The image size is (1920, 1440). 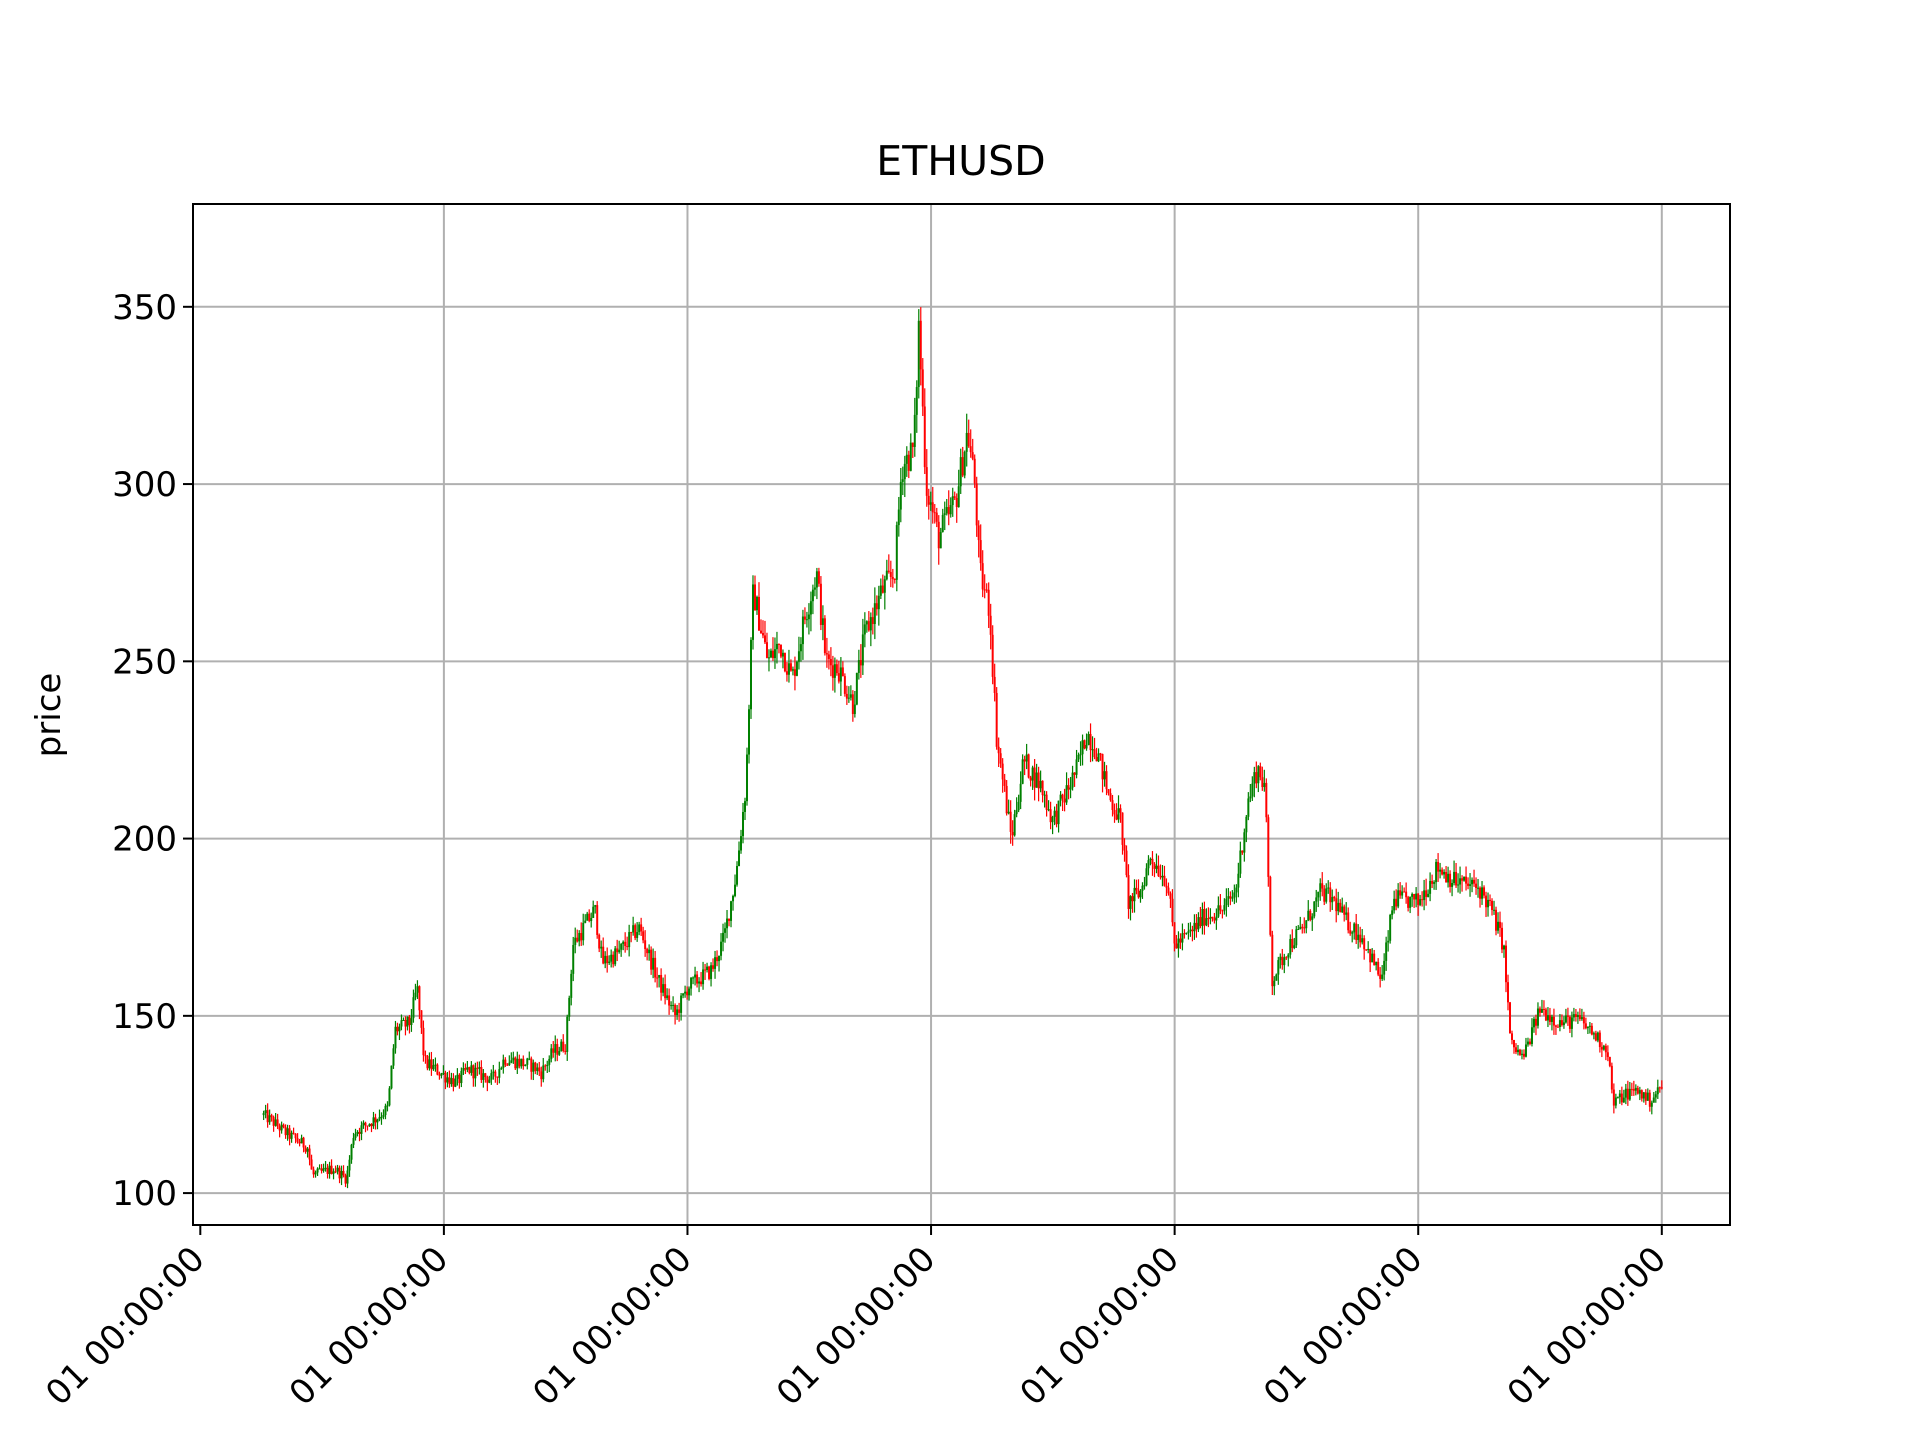 What do you see at coordinates (144, 662) in the screenshot?
I see `y-tick-label: 250` at bounding box center [144, 662].